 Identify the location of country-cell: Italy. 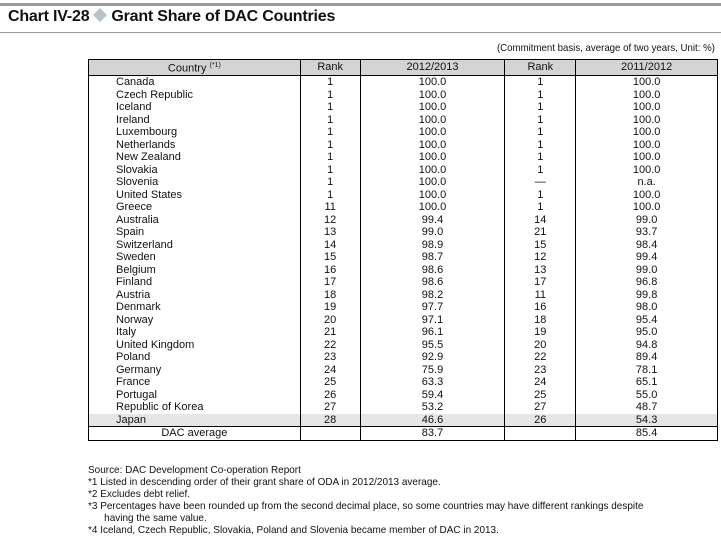
(194, 332).